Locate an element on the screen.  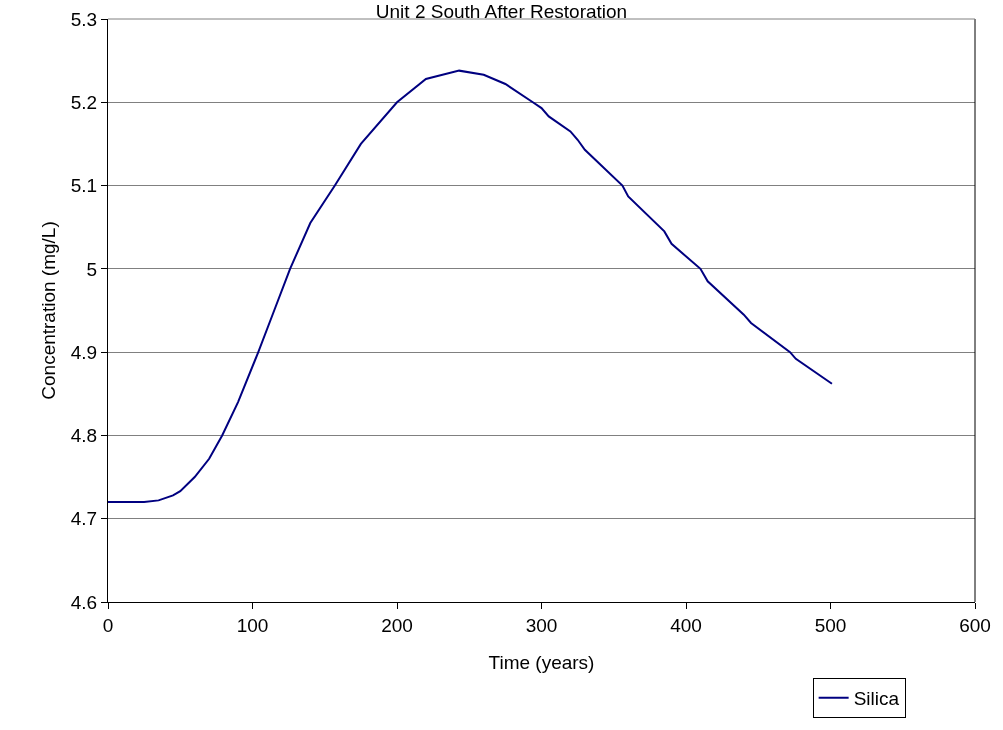
x-tick-label: 300 is located at coordinates (541, 625).